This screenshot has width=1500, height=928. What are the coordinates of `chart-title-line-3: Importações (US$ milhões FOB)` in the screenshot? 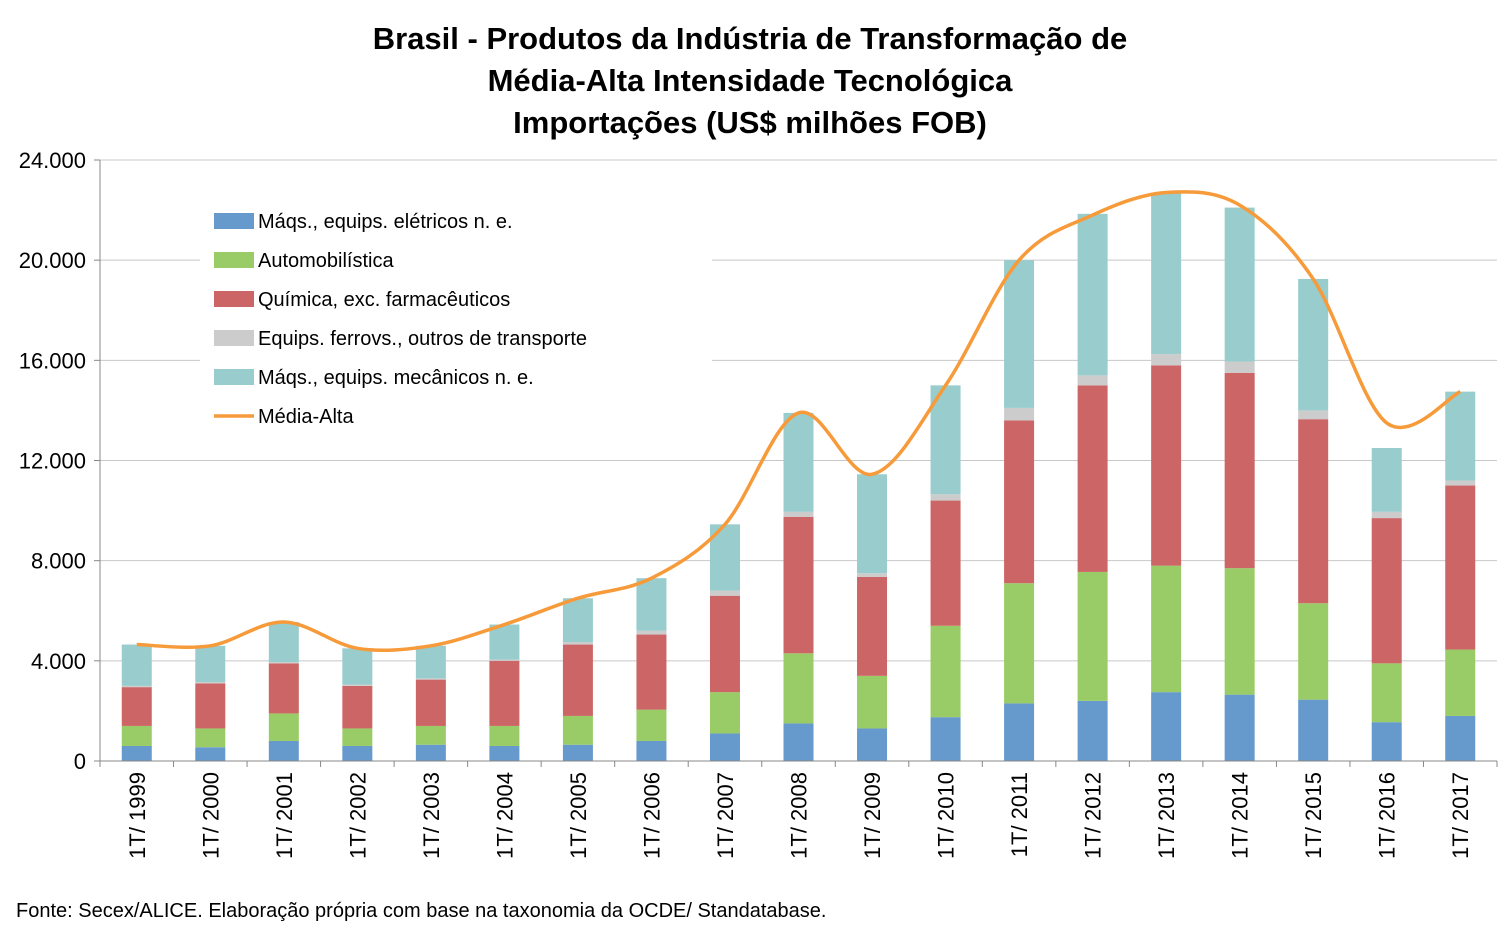 It's located at (750, 122).